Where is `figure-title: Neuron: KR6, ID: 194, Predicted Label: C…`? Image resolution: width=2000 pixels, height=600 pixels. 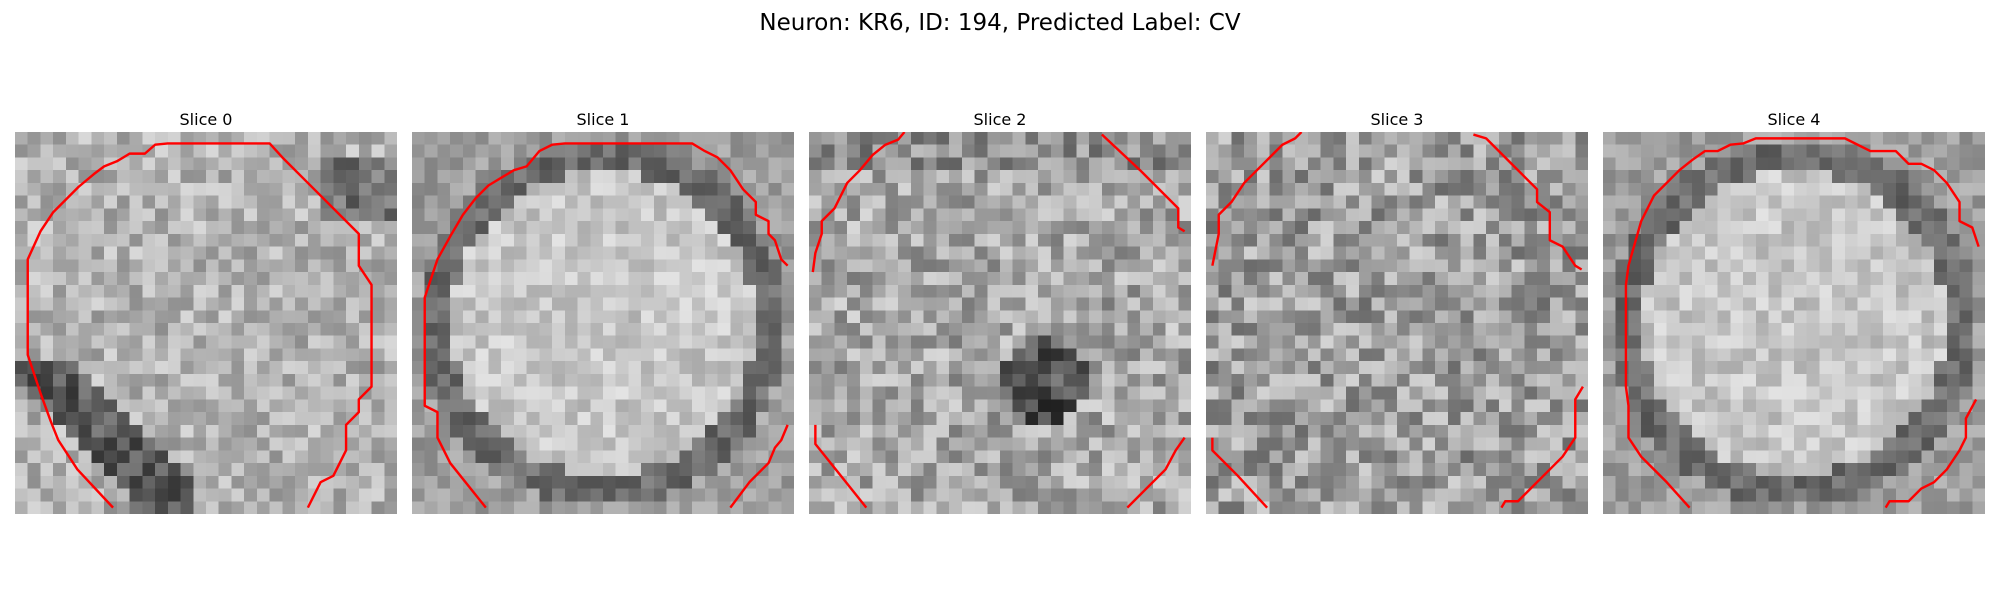
figure-title: Neuron: KR6, ID: 194, Predicted Label: C… is located at coordinates (1000, 23).